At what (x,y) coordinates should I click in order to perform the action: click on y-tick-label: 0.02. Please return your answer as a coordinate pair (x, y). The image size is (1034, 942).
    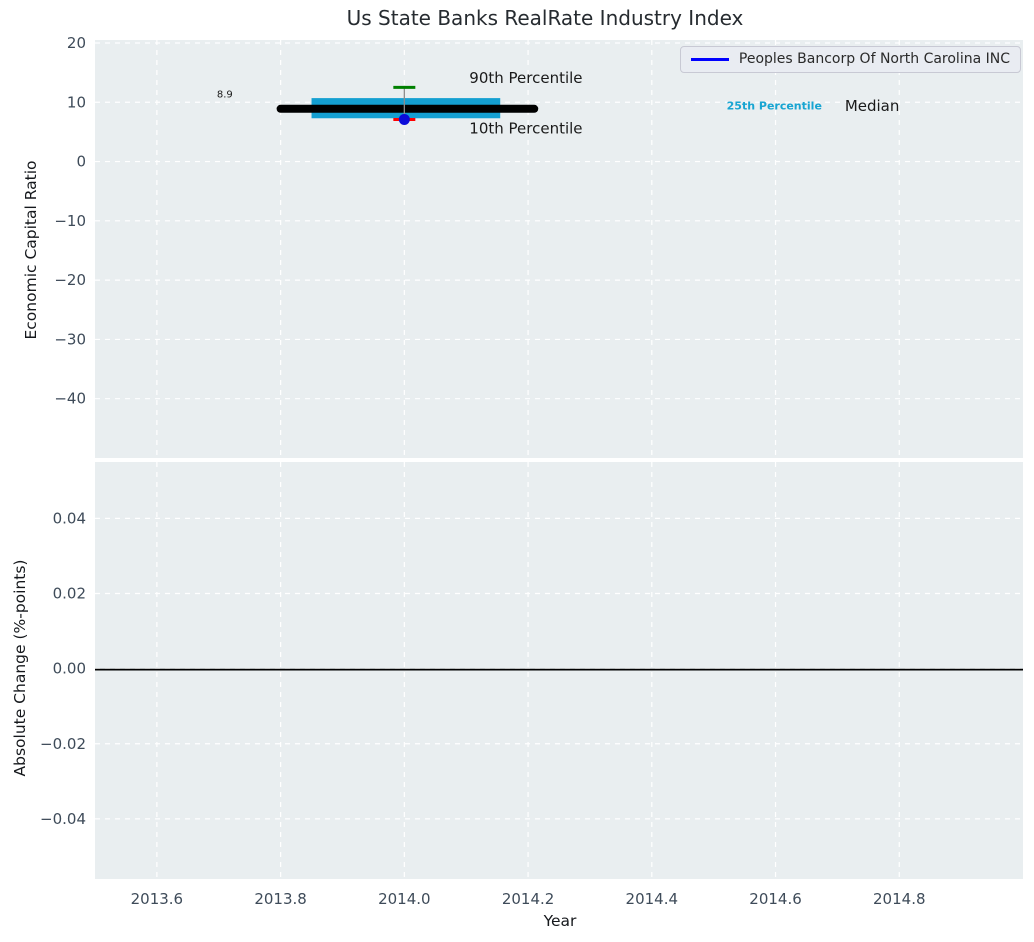
    Looking at the image, I should click on (69, 593).